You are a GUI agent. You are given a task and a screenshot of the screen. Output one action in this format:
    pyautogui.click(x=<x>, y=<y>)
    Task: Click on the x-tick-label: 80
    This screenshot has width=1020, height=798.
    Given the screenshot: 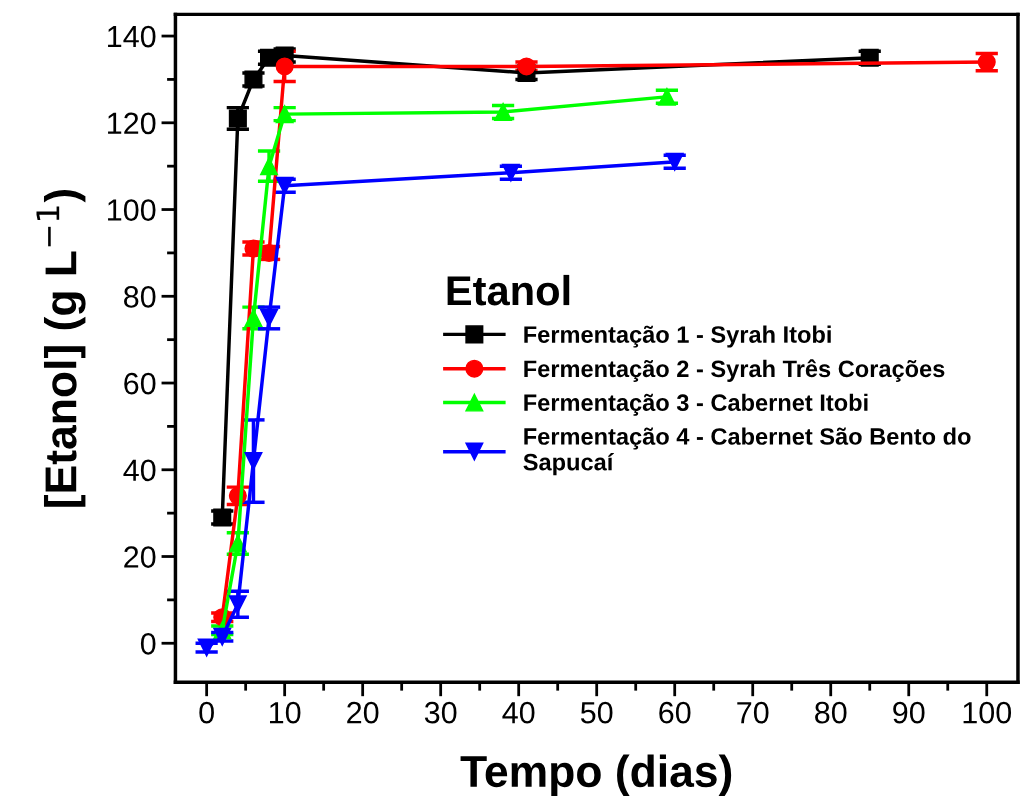 What is the action you would take?
    pyautogui.click(x=831, y=712)
    